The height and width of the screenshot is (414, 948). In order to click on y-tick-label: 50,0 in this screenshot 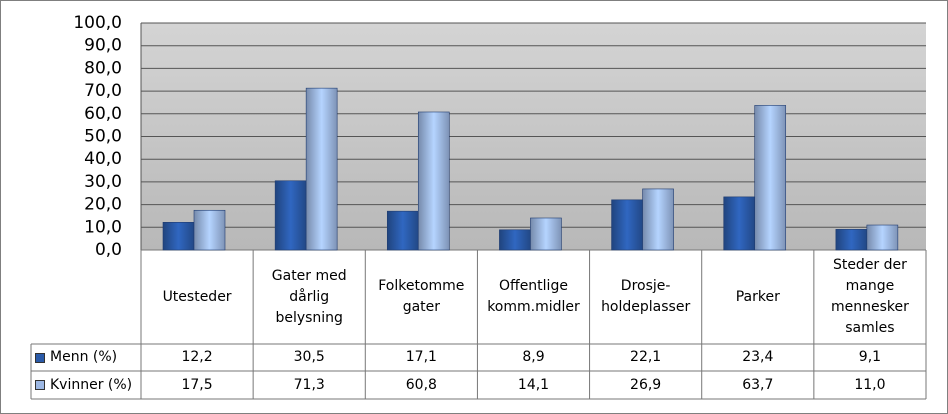, I will do `click(103, 137)`.